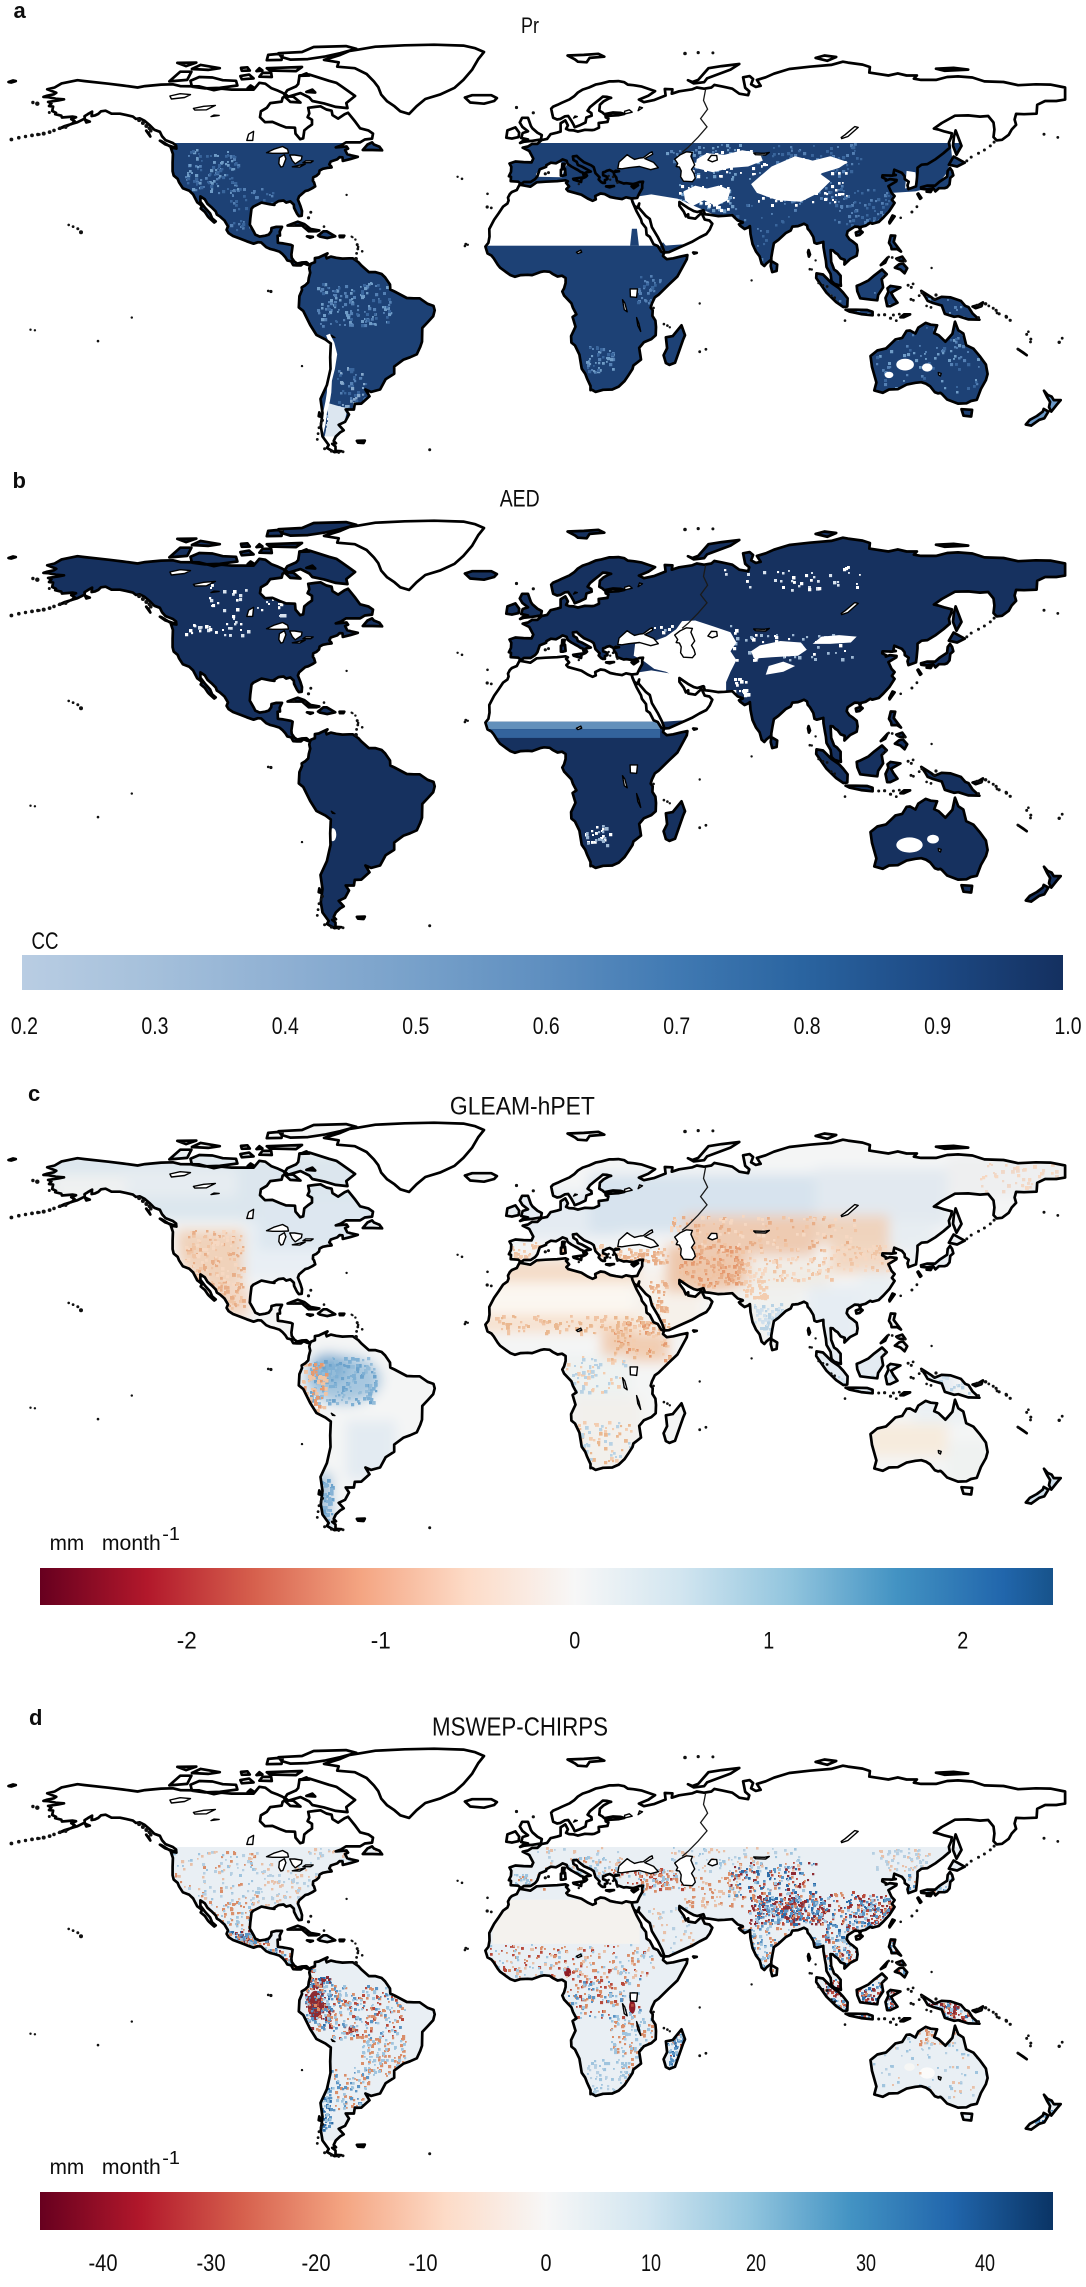  I want to click on svg-text: MSWEP-CHIRPS, so click(520, 1727).